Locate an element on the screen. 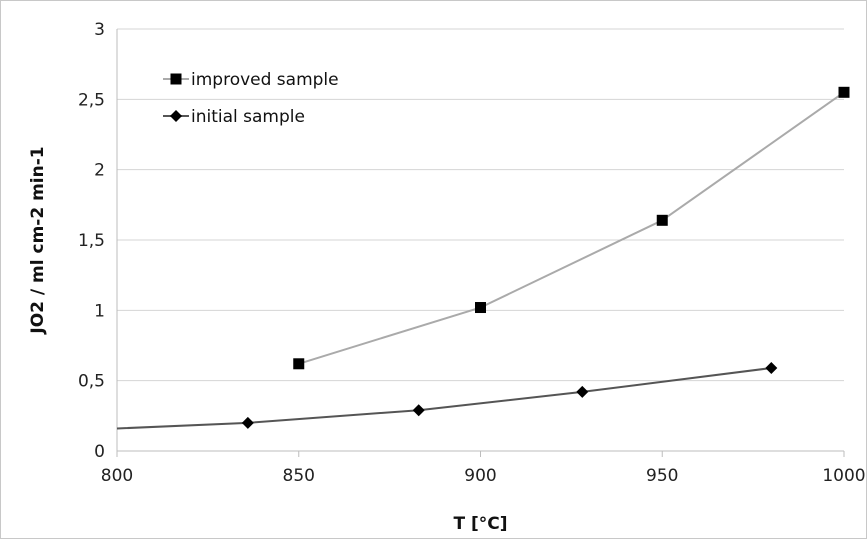 The width and height of the screenshot is (867, 539). y-tick-label: 1 is located at coordinates (99, 311).